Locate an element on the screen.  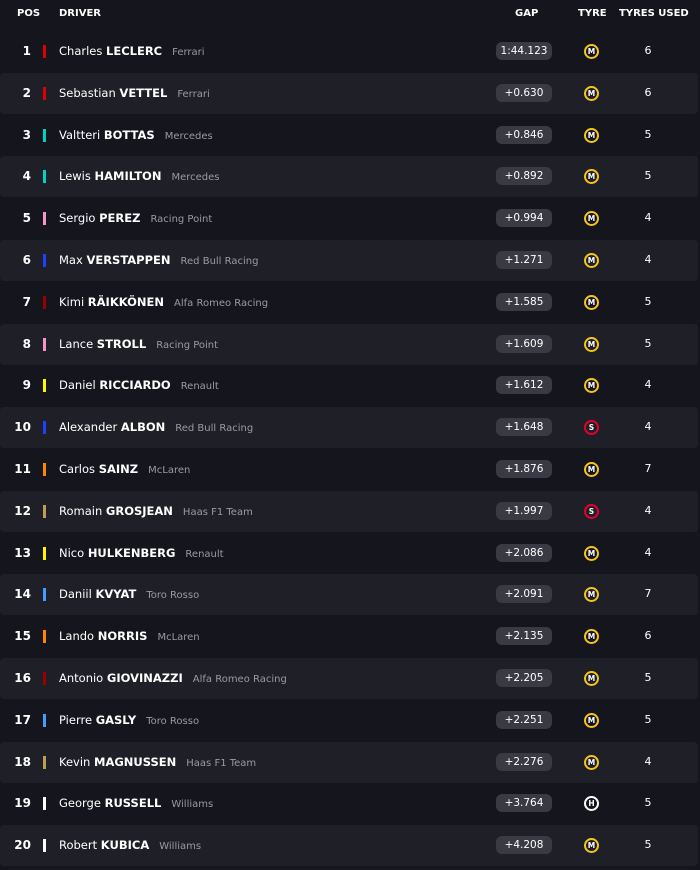
first-name: Lewis is located at coordinates (75, 176).